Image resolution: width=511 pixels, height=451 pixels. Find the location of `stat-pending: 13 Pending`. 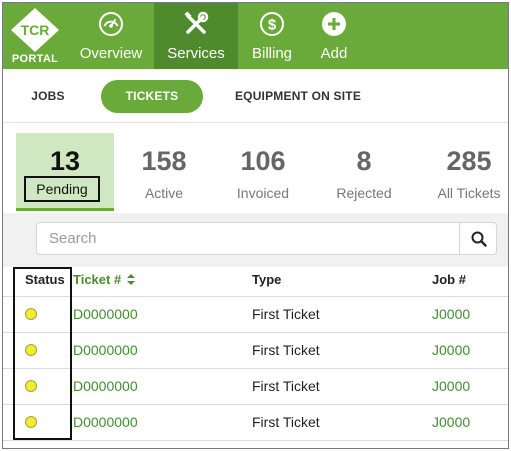

stat-pending: 13 Pending is located at coordinates (65, 172).